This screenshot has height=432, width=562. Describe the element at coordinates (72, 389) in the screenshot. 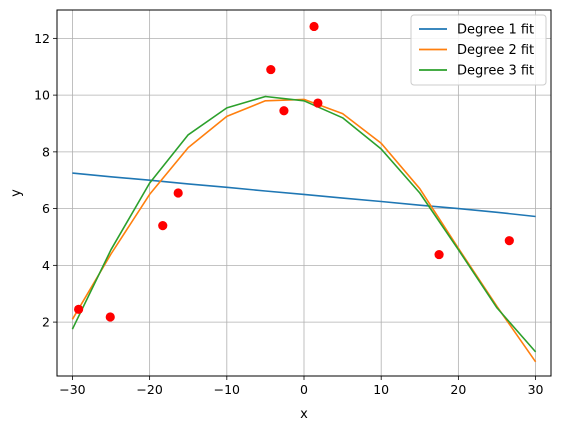

I see `x-tick-label: −30` at that location.